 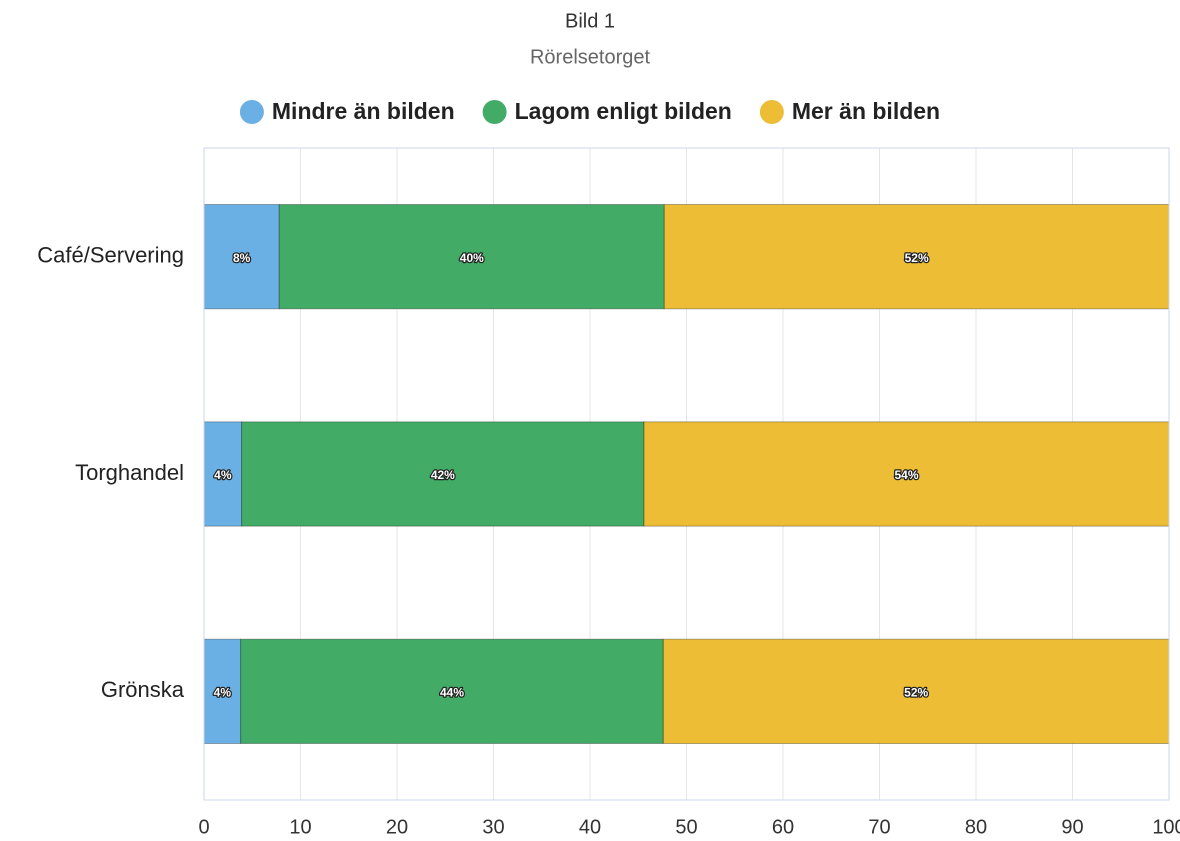 What do you see at coordinates (397, 827) in the screenshot?
I see `x-tick-label: 20` at bounding box center [397, 827].